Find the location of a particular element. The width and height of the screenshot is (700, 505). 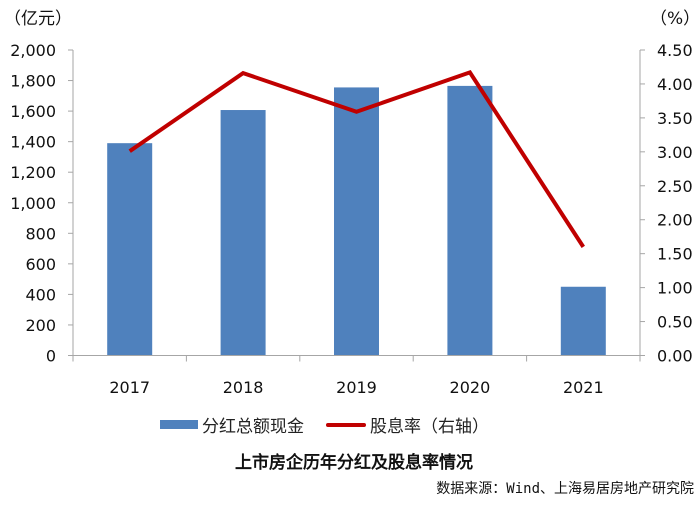

svg-text: 2018 is located at coordinates (243, 387).